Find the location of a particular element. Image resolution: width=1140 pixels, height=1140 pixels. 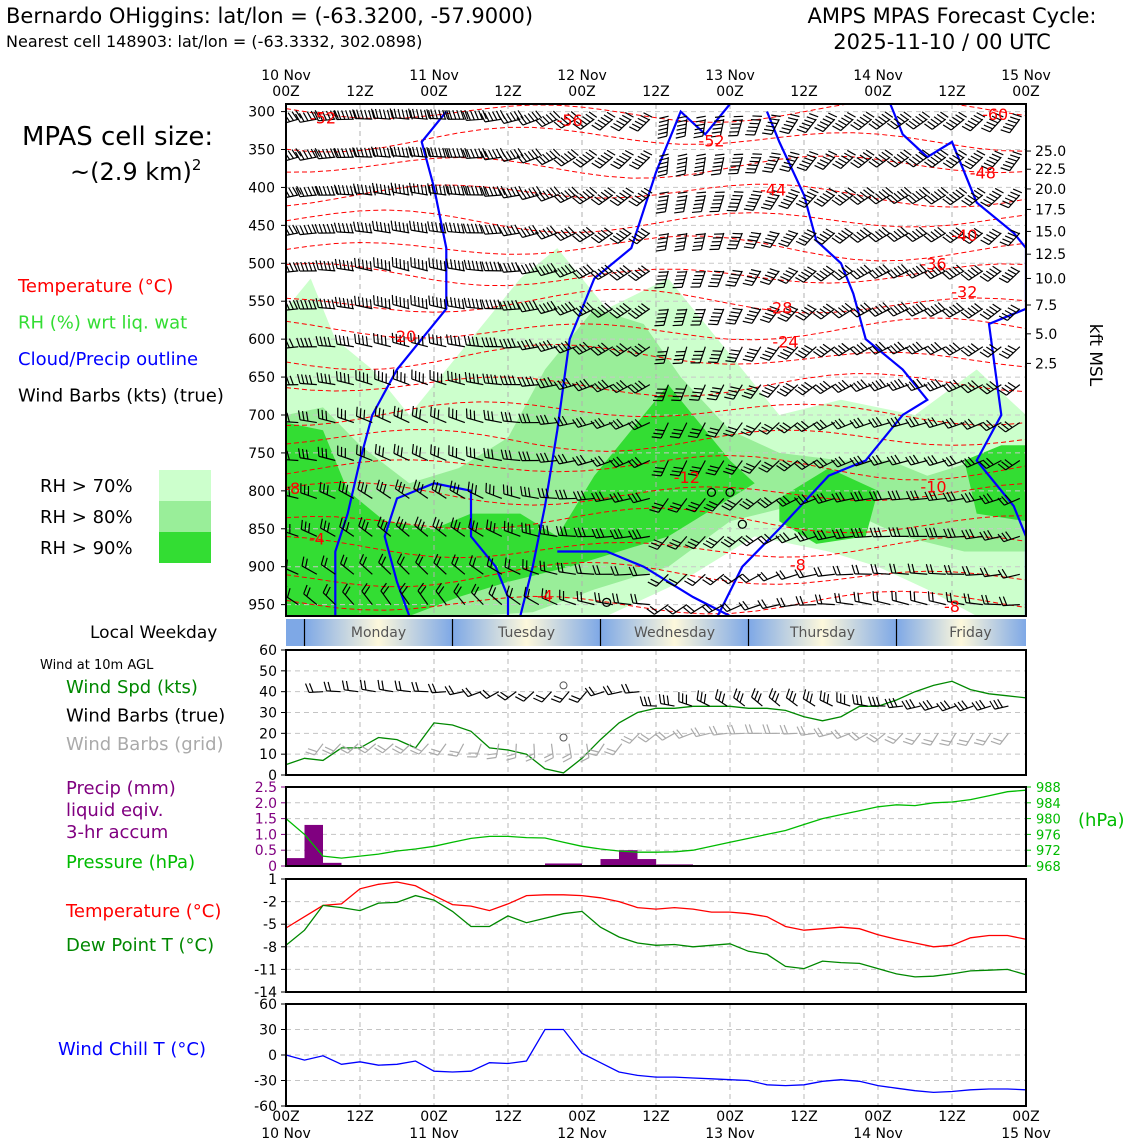

temp-legend: Temperature (°C)Dew Point T (°C) is located at coordinates (143, 928).